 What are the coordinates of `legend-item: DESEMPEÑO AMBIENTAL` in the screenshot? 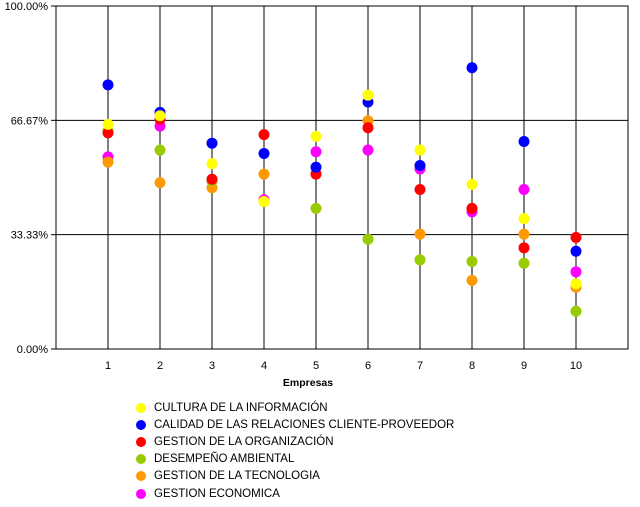 It's located at (215, 459).